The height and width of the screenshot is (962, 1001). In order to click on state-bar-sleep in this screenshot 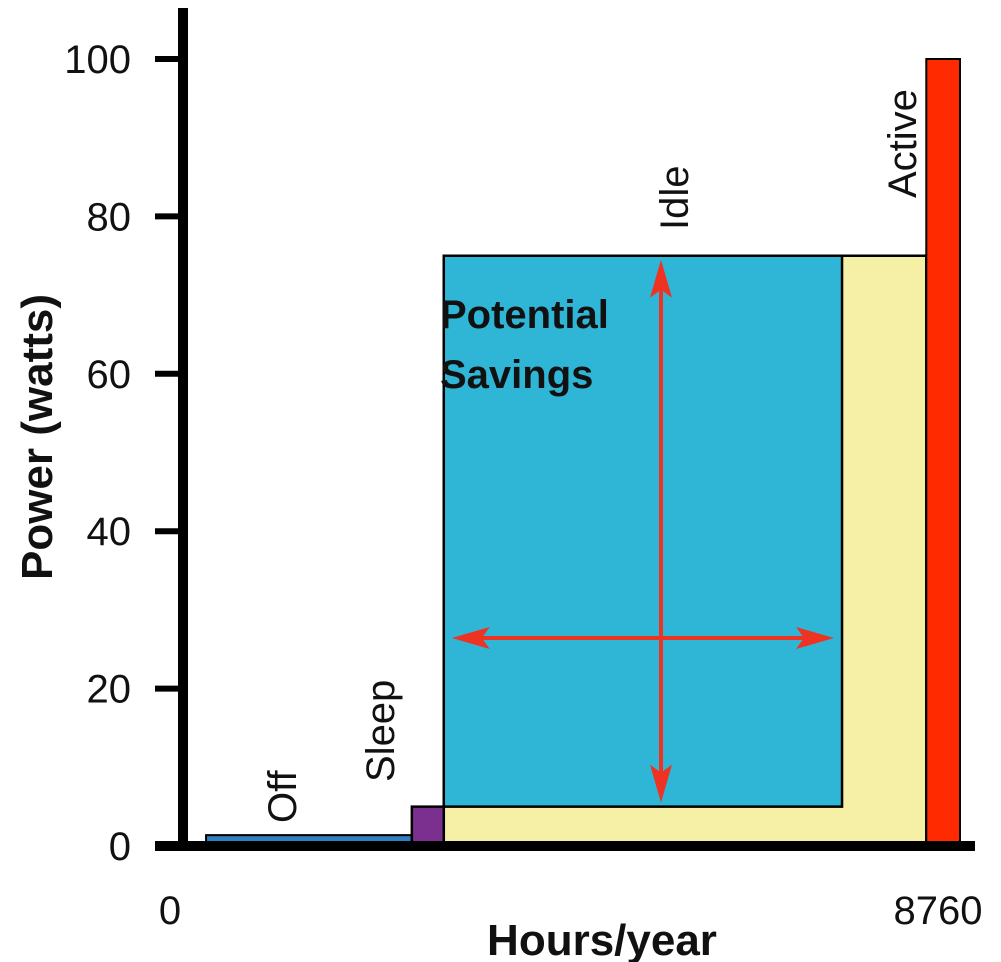, I will do `click(428, 826)`.